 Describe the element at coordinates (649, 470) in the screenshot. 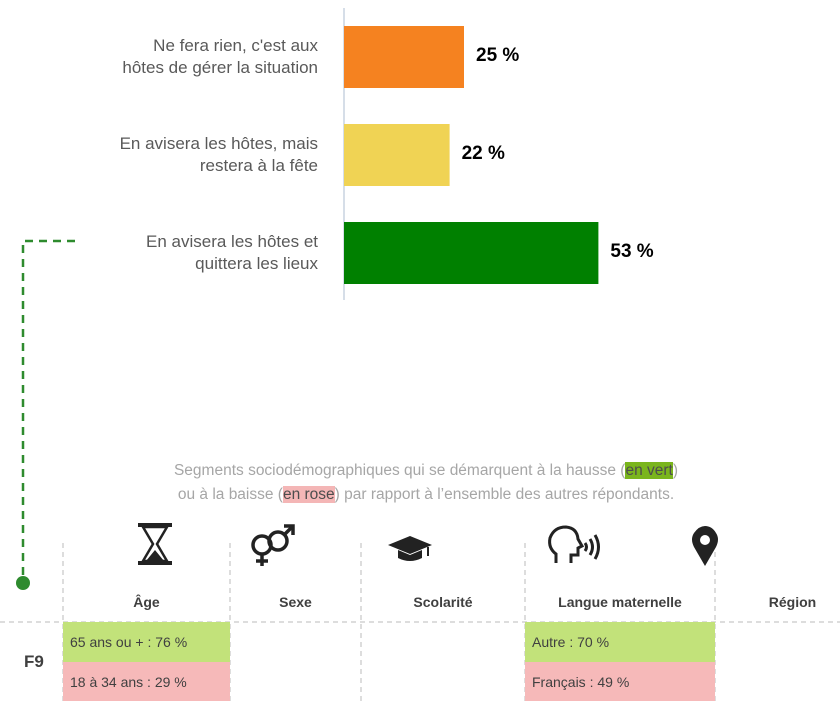

I see `note-highlight: en vert` at that location.